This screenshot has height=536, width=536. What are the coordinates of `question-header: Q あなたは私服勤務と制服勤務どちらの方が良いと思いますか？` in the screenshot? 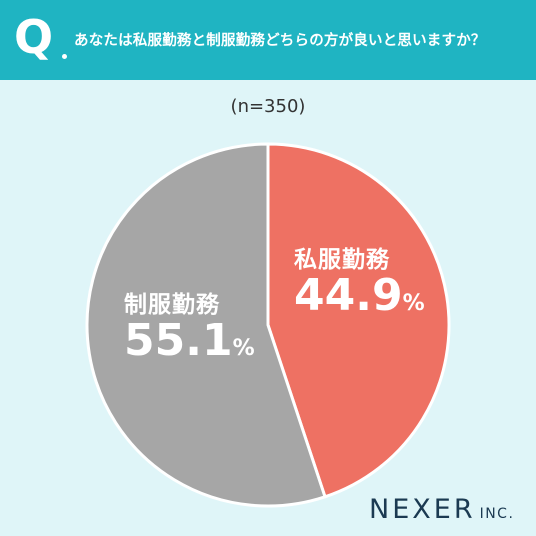 It's located at (268, 40).